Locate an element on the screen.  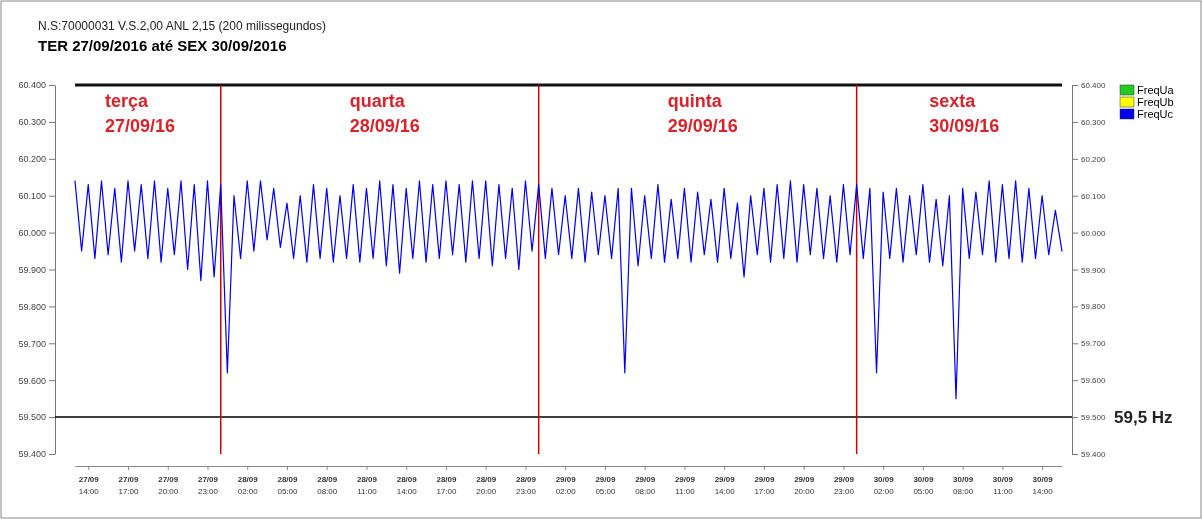
x-tick-label: 29/09 02:00 is located at coordinates (566, 485).